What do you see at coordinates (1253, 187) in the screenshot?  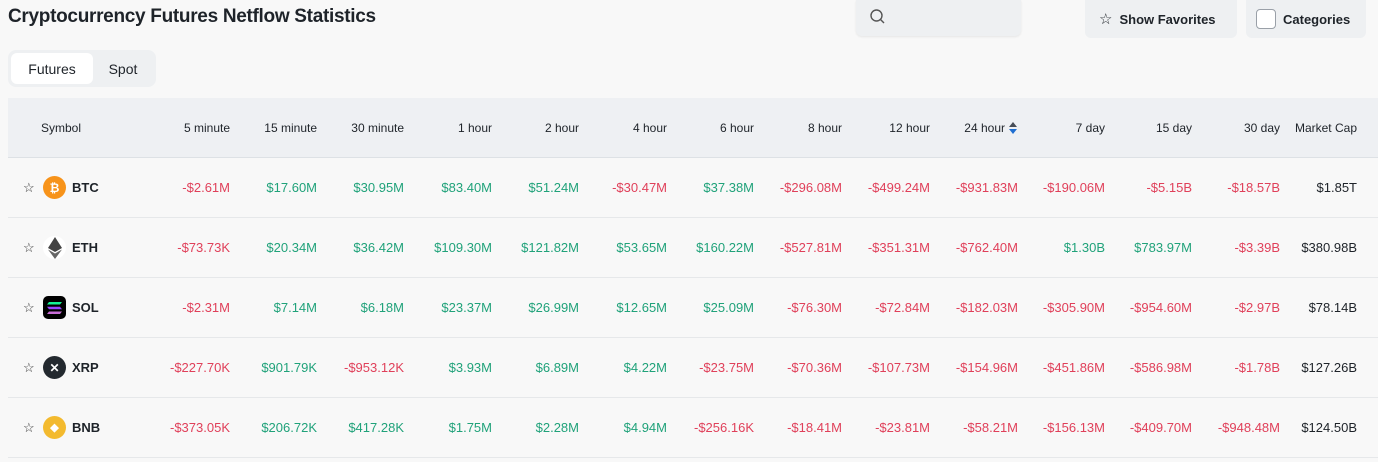 I see `netflow-value: -$18.57B` at bounding box center [1253, 187].